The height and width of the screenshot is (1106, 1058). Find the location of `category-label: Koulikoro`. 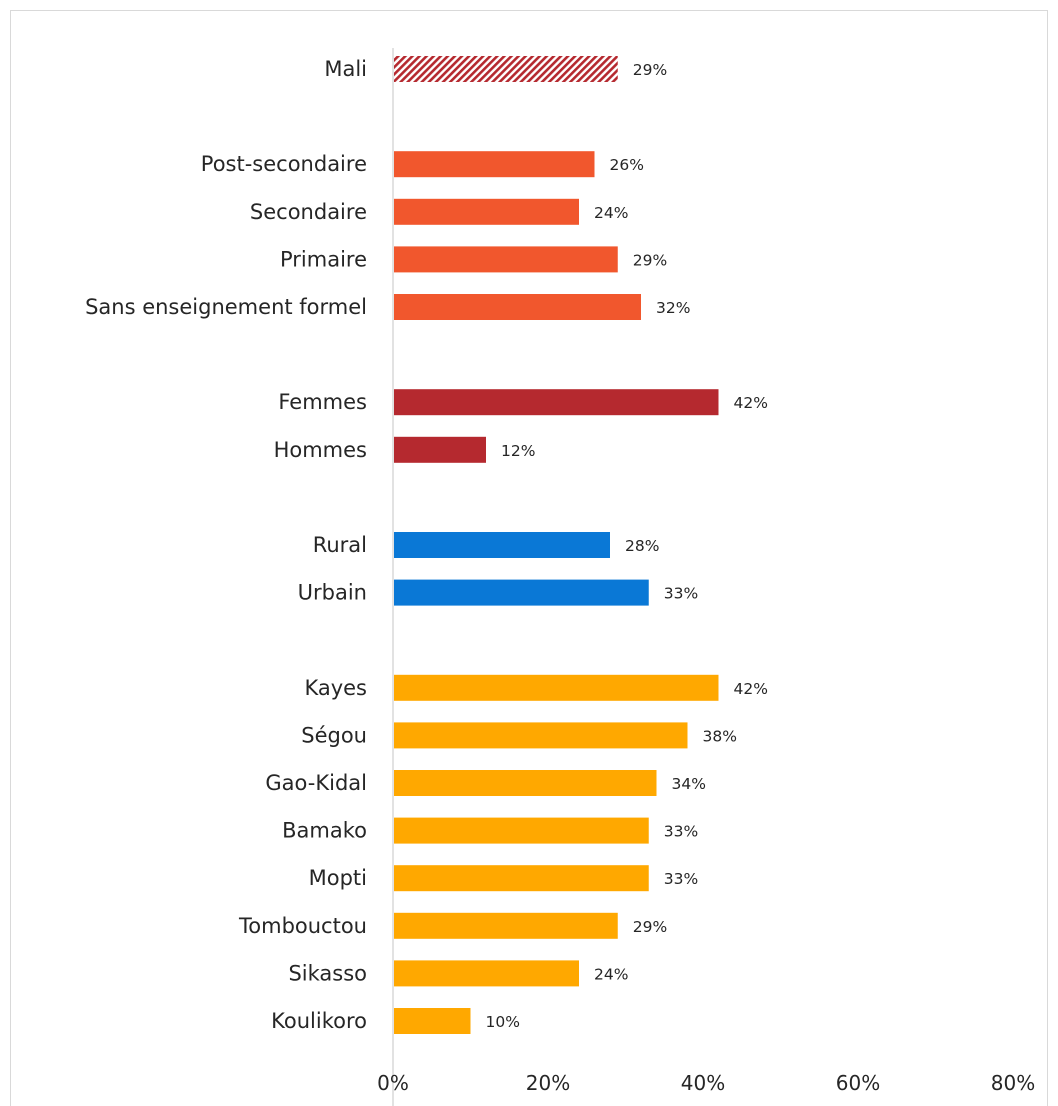

category-label: Koulikoro is located at coordinates (319, 1021).